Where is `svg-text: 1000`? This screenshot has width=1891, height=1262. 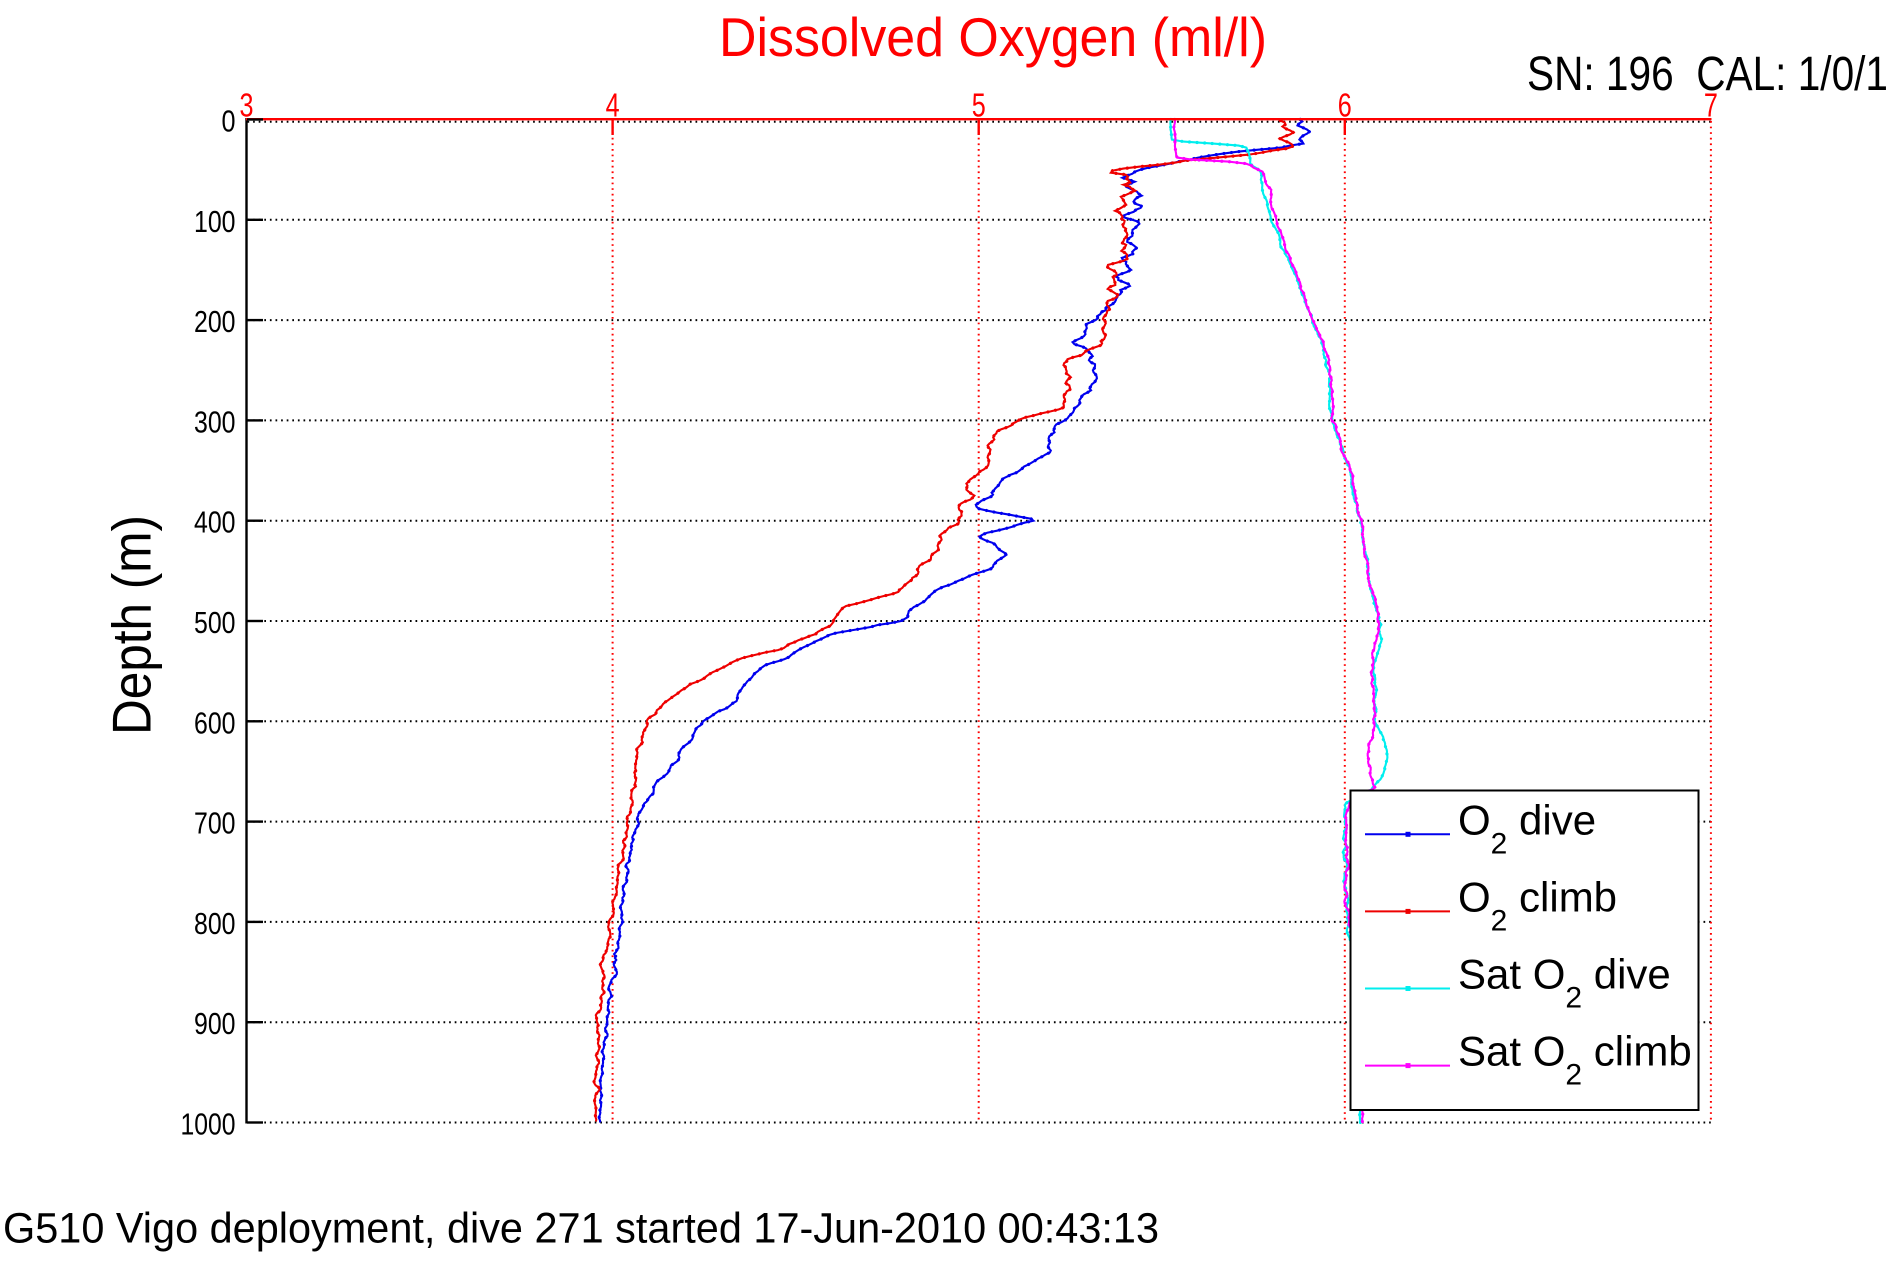 svg-text: 1000 is located at coordinates (208, 1124).